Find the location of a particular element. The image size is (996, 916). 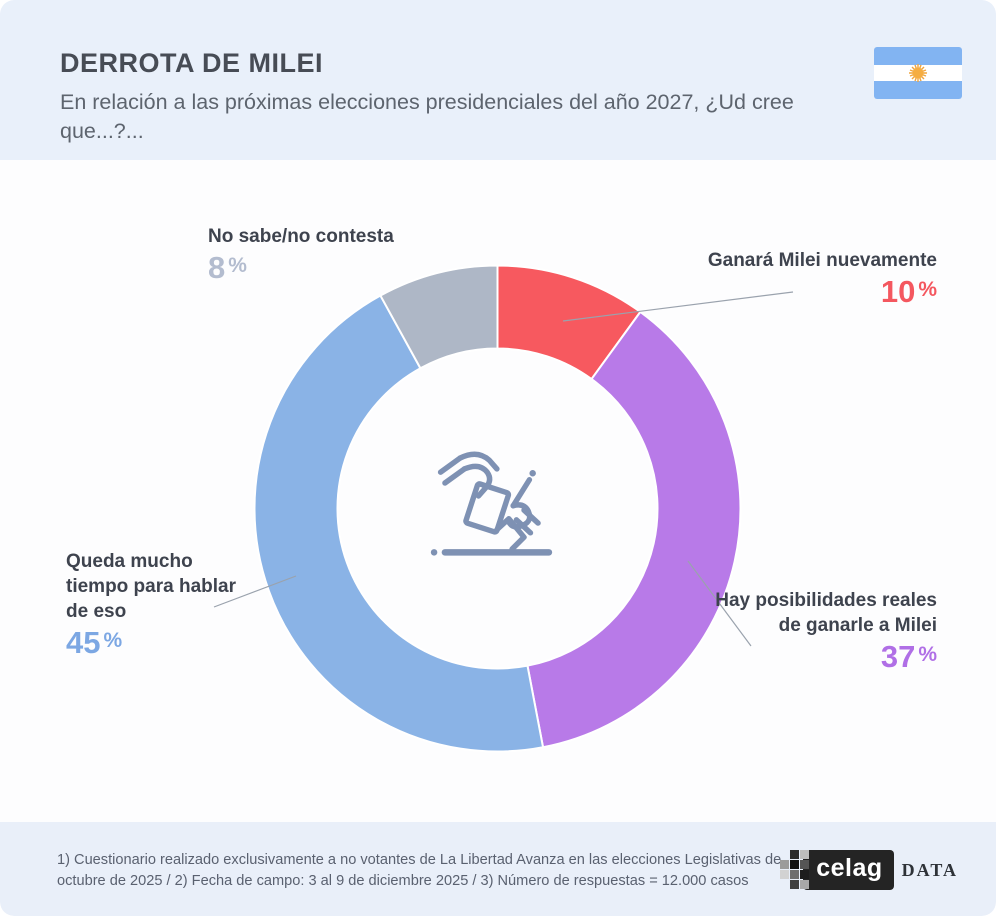

celag-wordmark-box: celag is located at coordinates (848, 870).